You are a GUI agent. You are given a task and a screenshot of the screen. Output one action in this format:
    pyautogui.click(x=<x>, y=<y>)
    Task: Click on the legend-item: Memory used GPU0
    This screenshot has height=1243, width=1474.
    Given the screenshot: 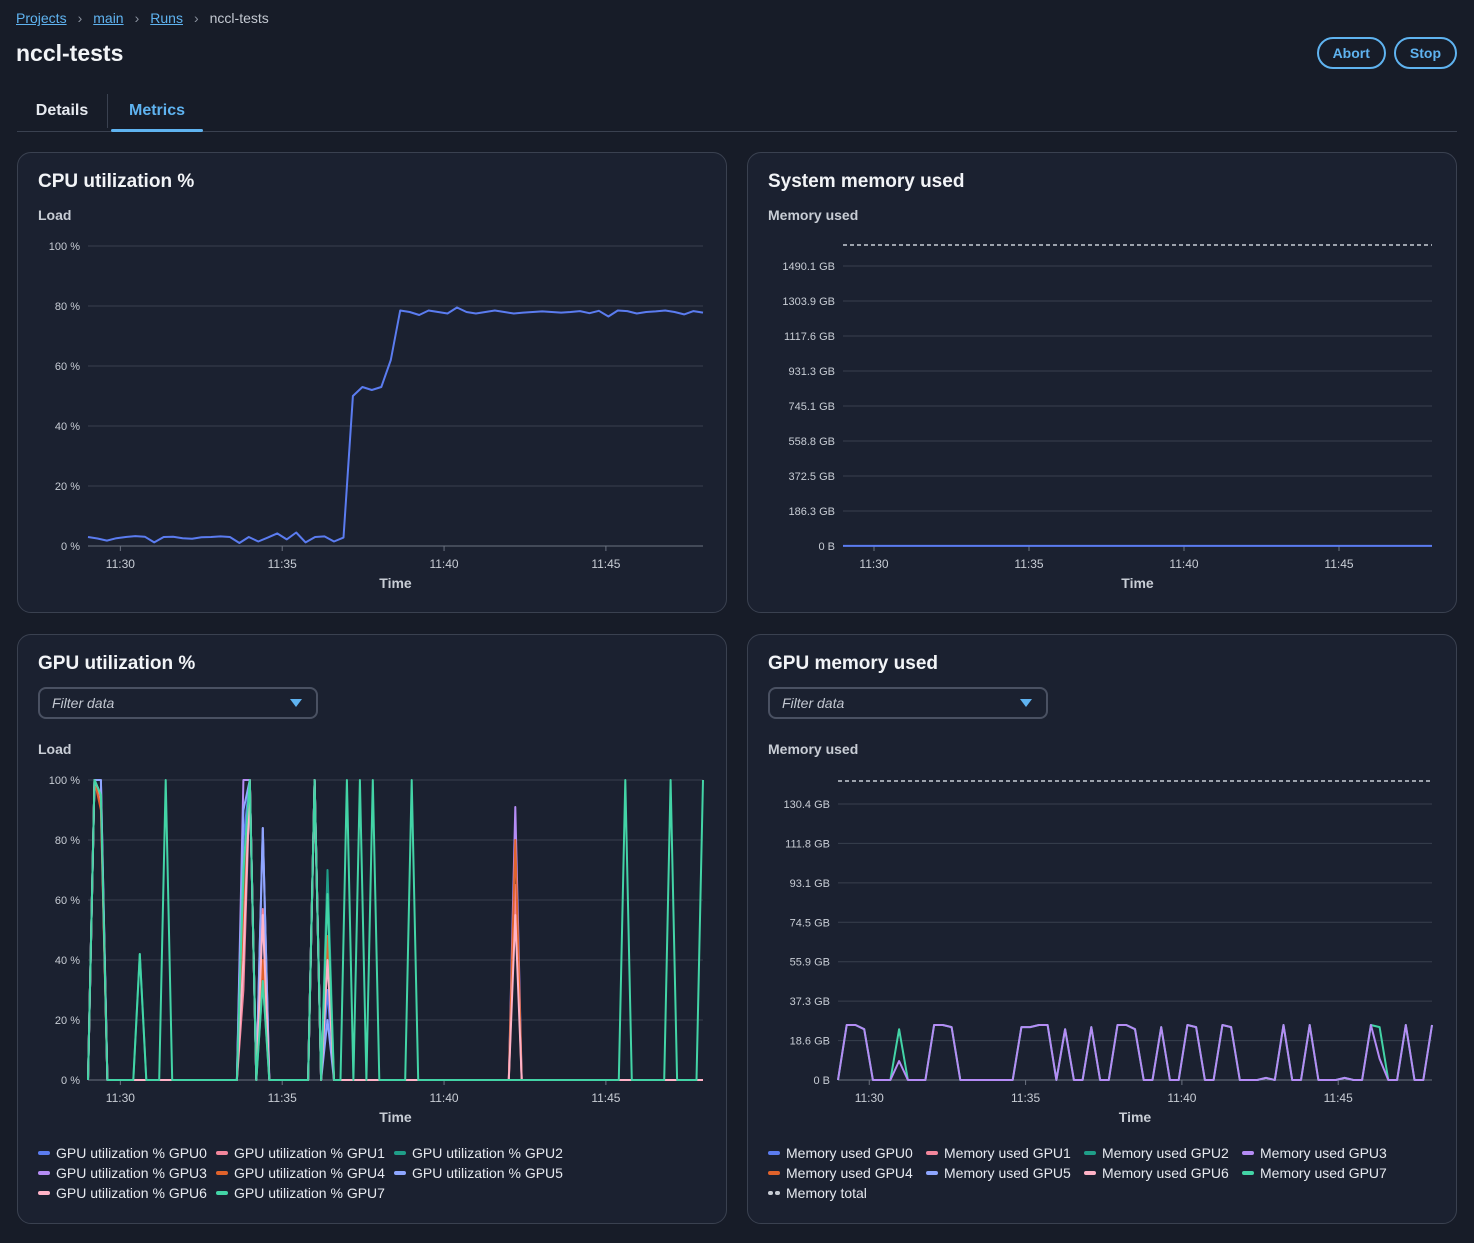 What is the action you would take?
    pyautogui.click(x=847, y=1153)
    